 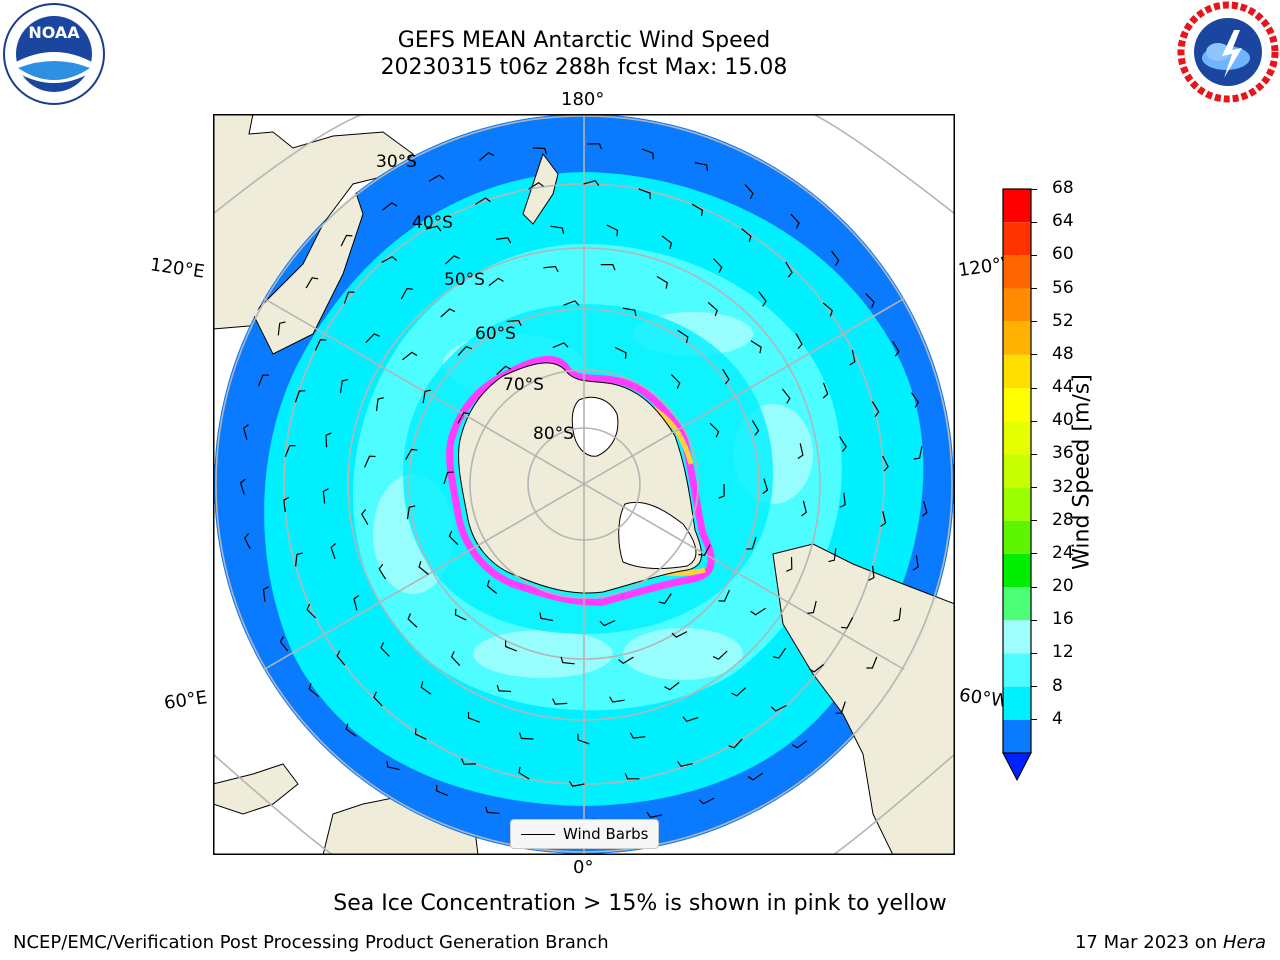 I want to click on lat-label-60s: 60°S, so click(x=495, y=334).